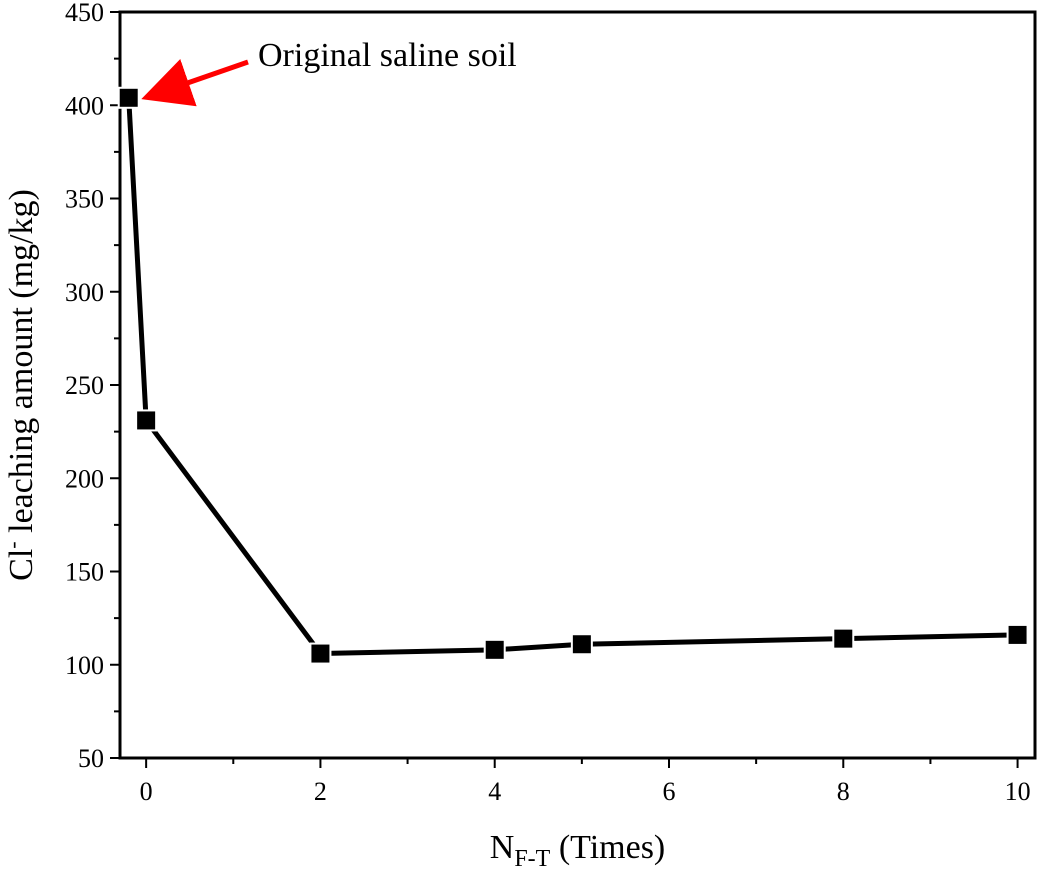 The width and height of the screenshot is (1039, 870). What do you see at coordinates (195, 83) in the screenshot?
I see `annotation-arrow` at bounding box center [195, 83].